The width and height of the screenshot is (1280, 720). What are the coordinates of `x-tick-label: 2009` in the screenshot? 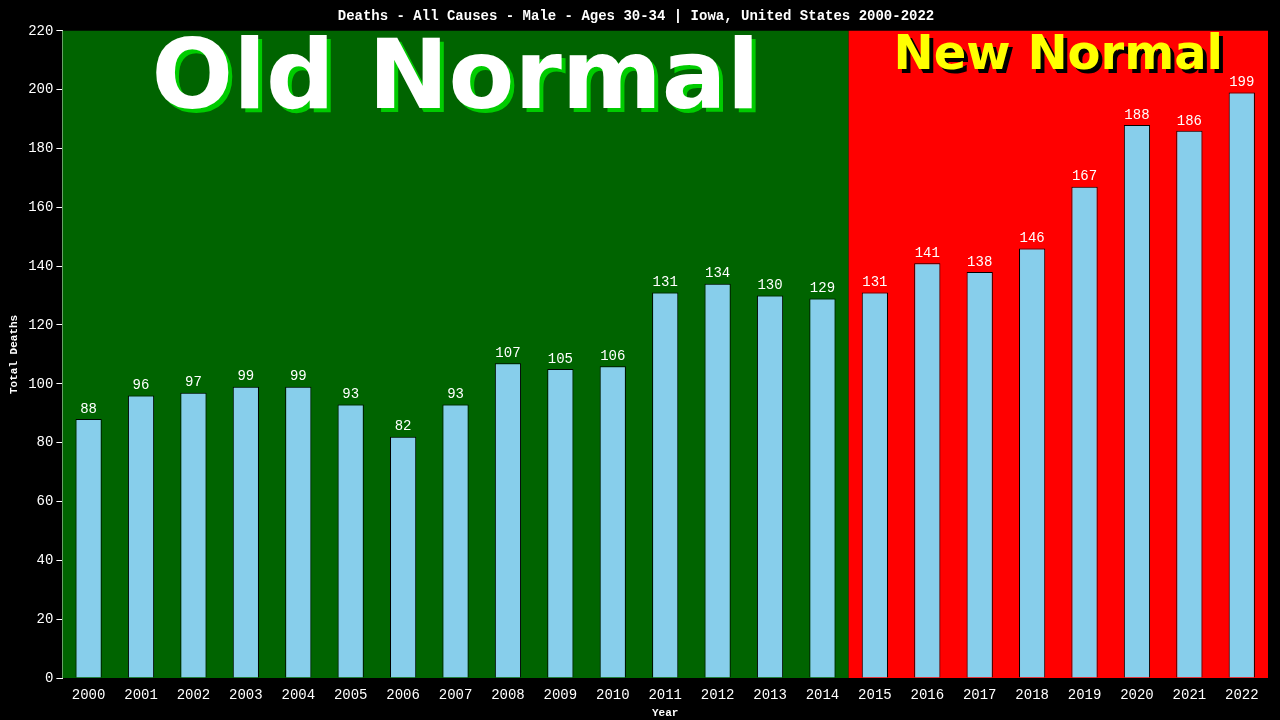 It's located at (560, 695).